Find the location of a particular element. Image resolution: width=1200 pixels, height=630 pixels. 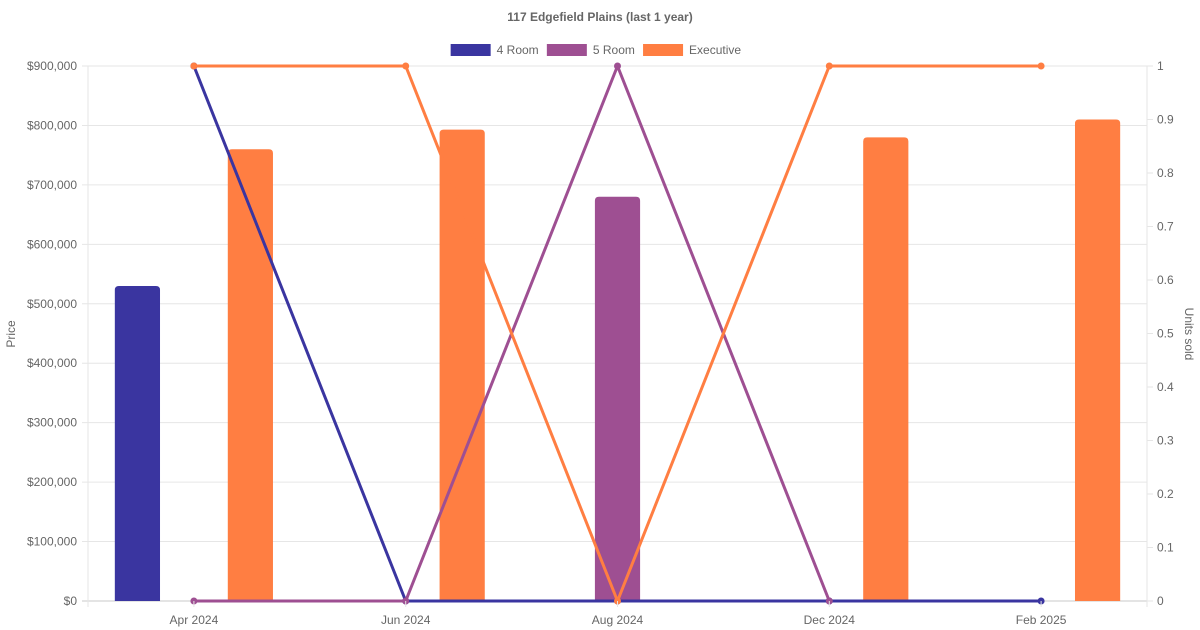

bar-5-room is located at coordinates (617, 398).